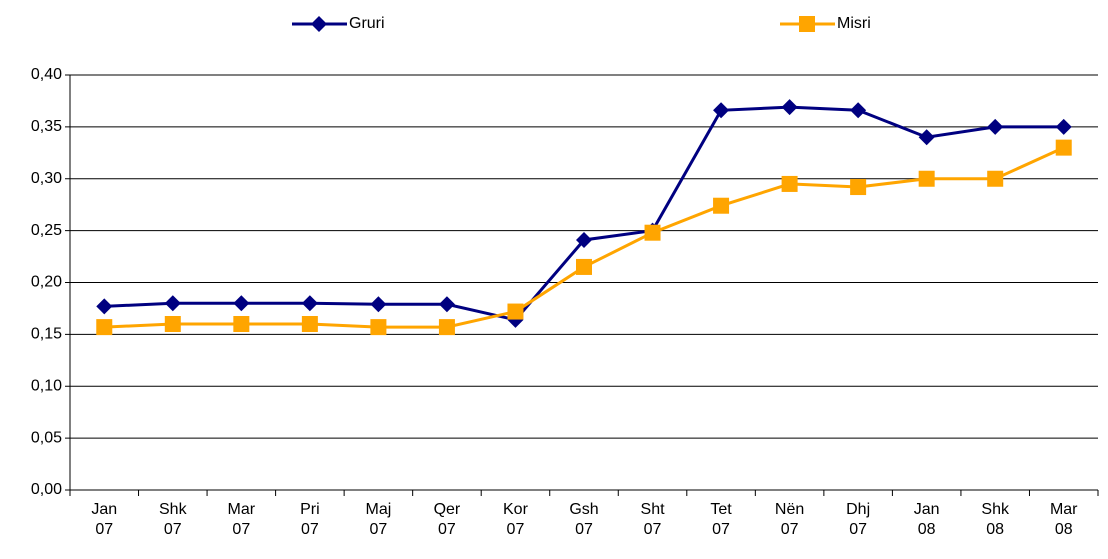 Image resolution: width=1108 pixels, height=559 pixels. Describe the element at coordinates (46, 74) in the screenshot. I see `y-tick-label: 0,40` at that location.